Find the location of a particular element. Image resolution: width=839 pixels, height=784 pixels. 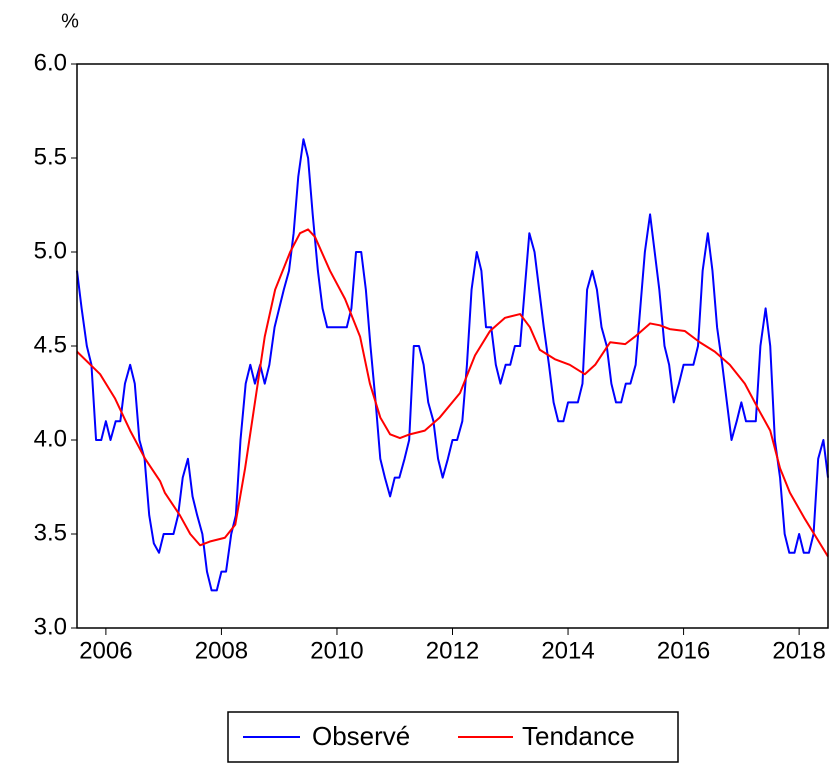

y-tick-label: 3.5 is located at coordinates (50, 532).